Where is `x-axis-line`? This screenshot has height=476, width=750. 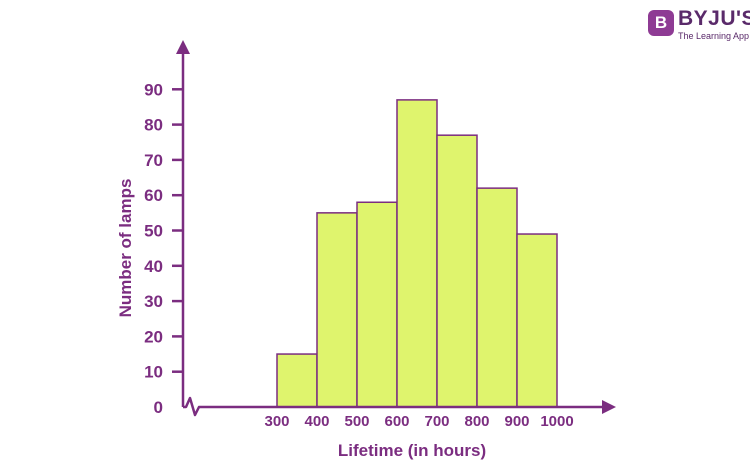
x-axis-line is located at coordinates (393, 406).